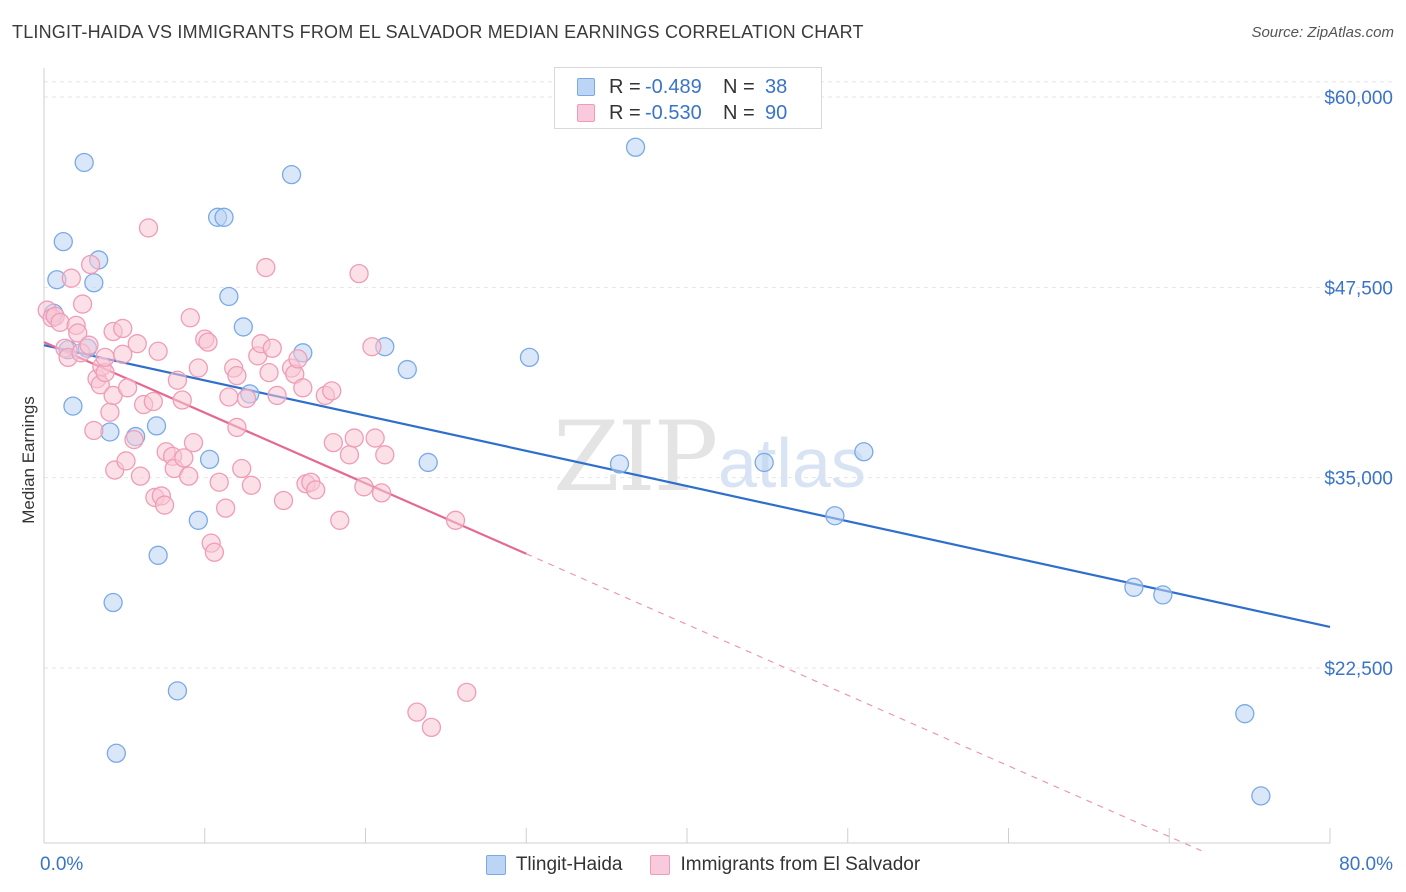 This screenshot has height=892, width=1406. Describe the element at coordinates (1358, 479) in the screenshot. I see `y-tick-label: $35,000` at that location.